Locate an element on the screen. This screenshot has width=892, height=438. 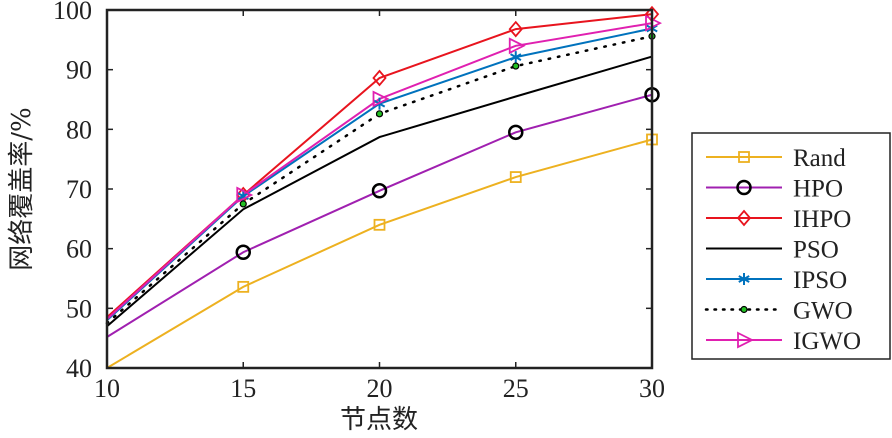
legend-label-rand: Rand is located at coordinates (819, 158).